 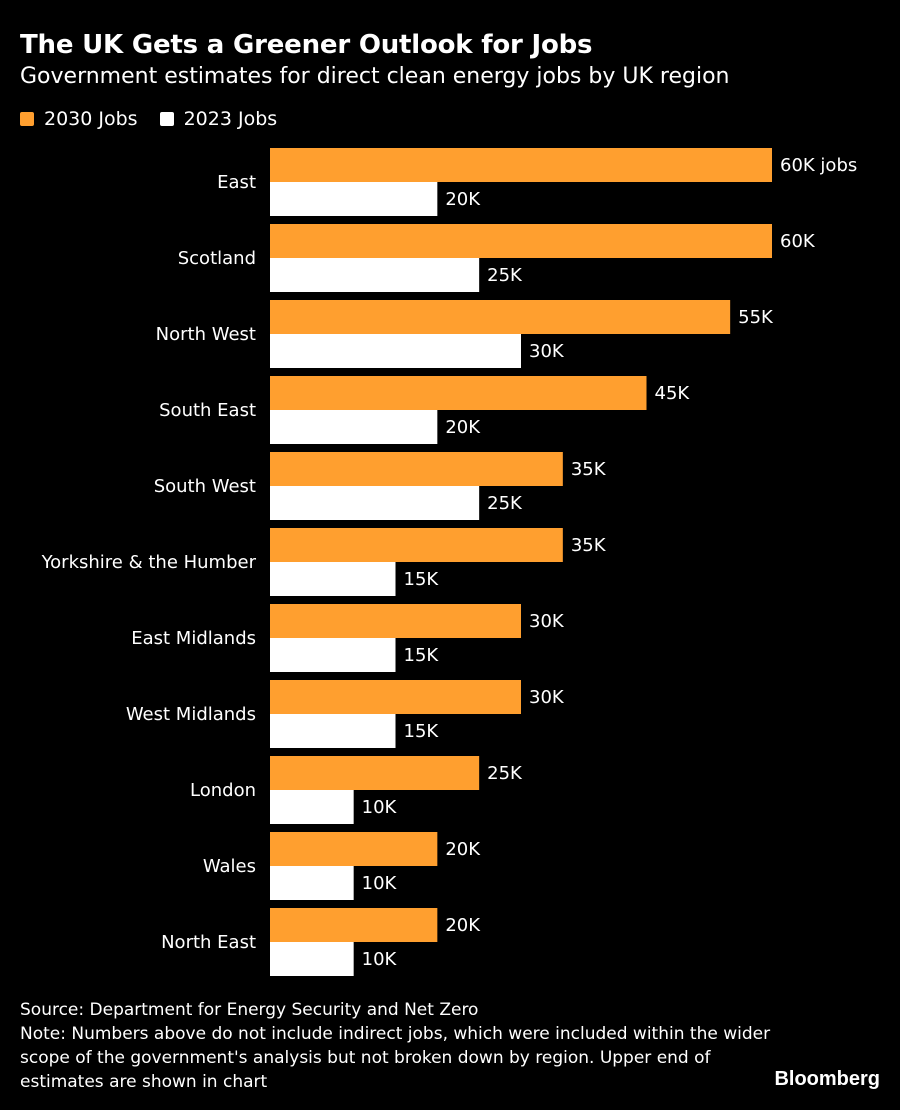 What do you see at coordinates (673, 393) in the screenshot?
I see `data-label-2030-jobs-south-east: 45K` at bounding box center [673, 393].